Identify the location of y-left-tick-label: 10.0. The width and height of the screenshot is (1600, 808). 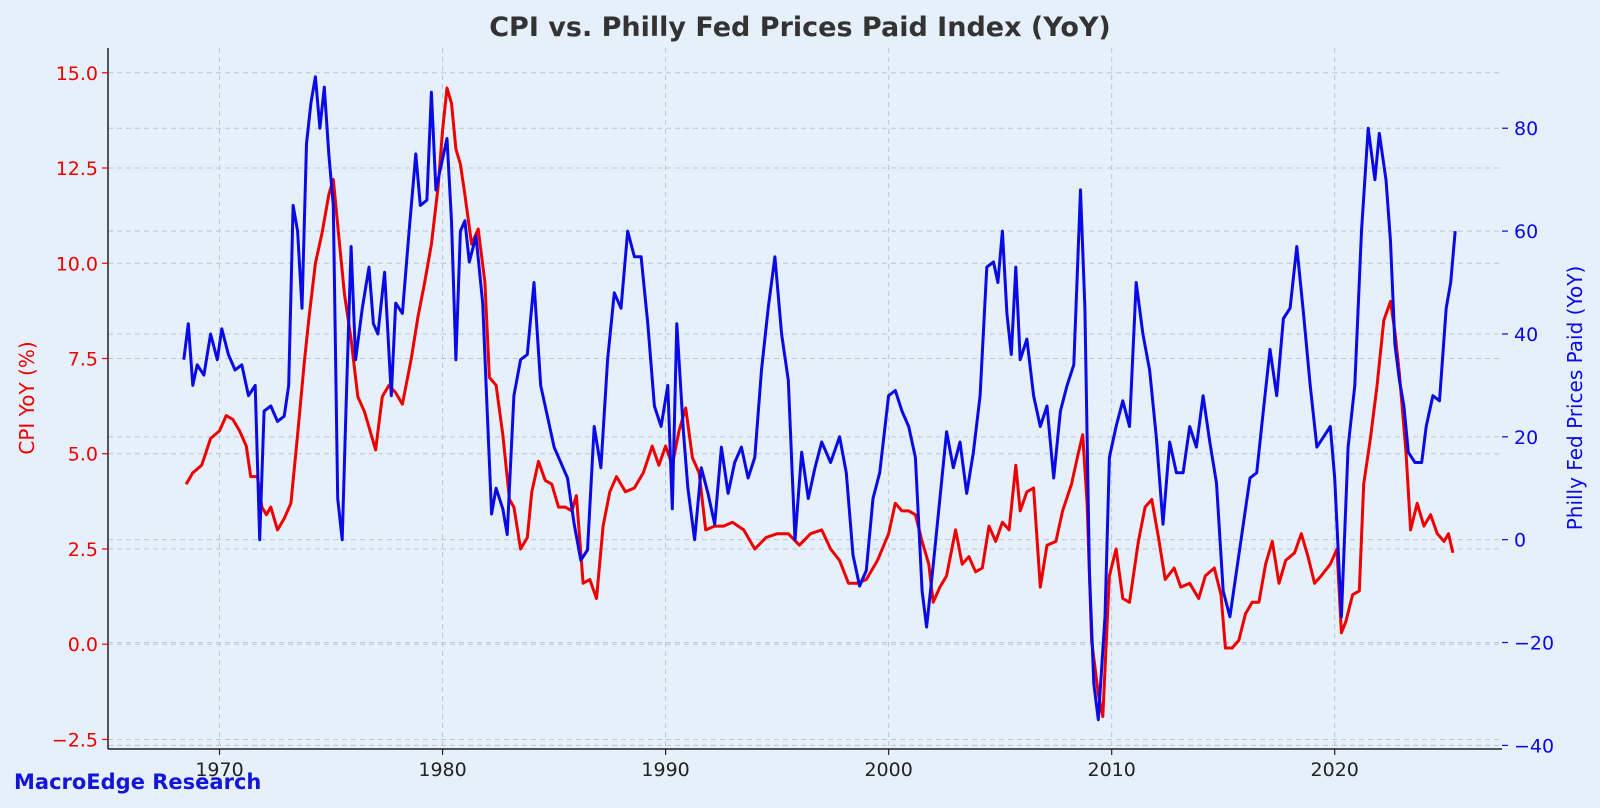
(77, 264).